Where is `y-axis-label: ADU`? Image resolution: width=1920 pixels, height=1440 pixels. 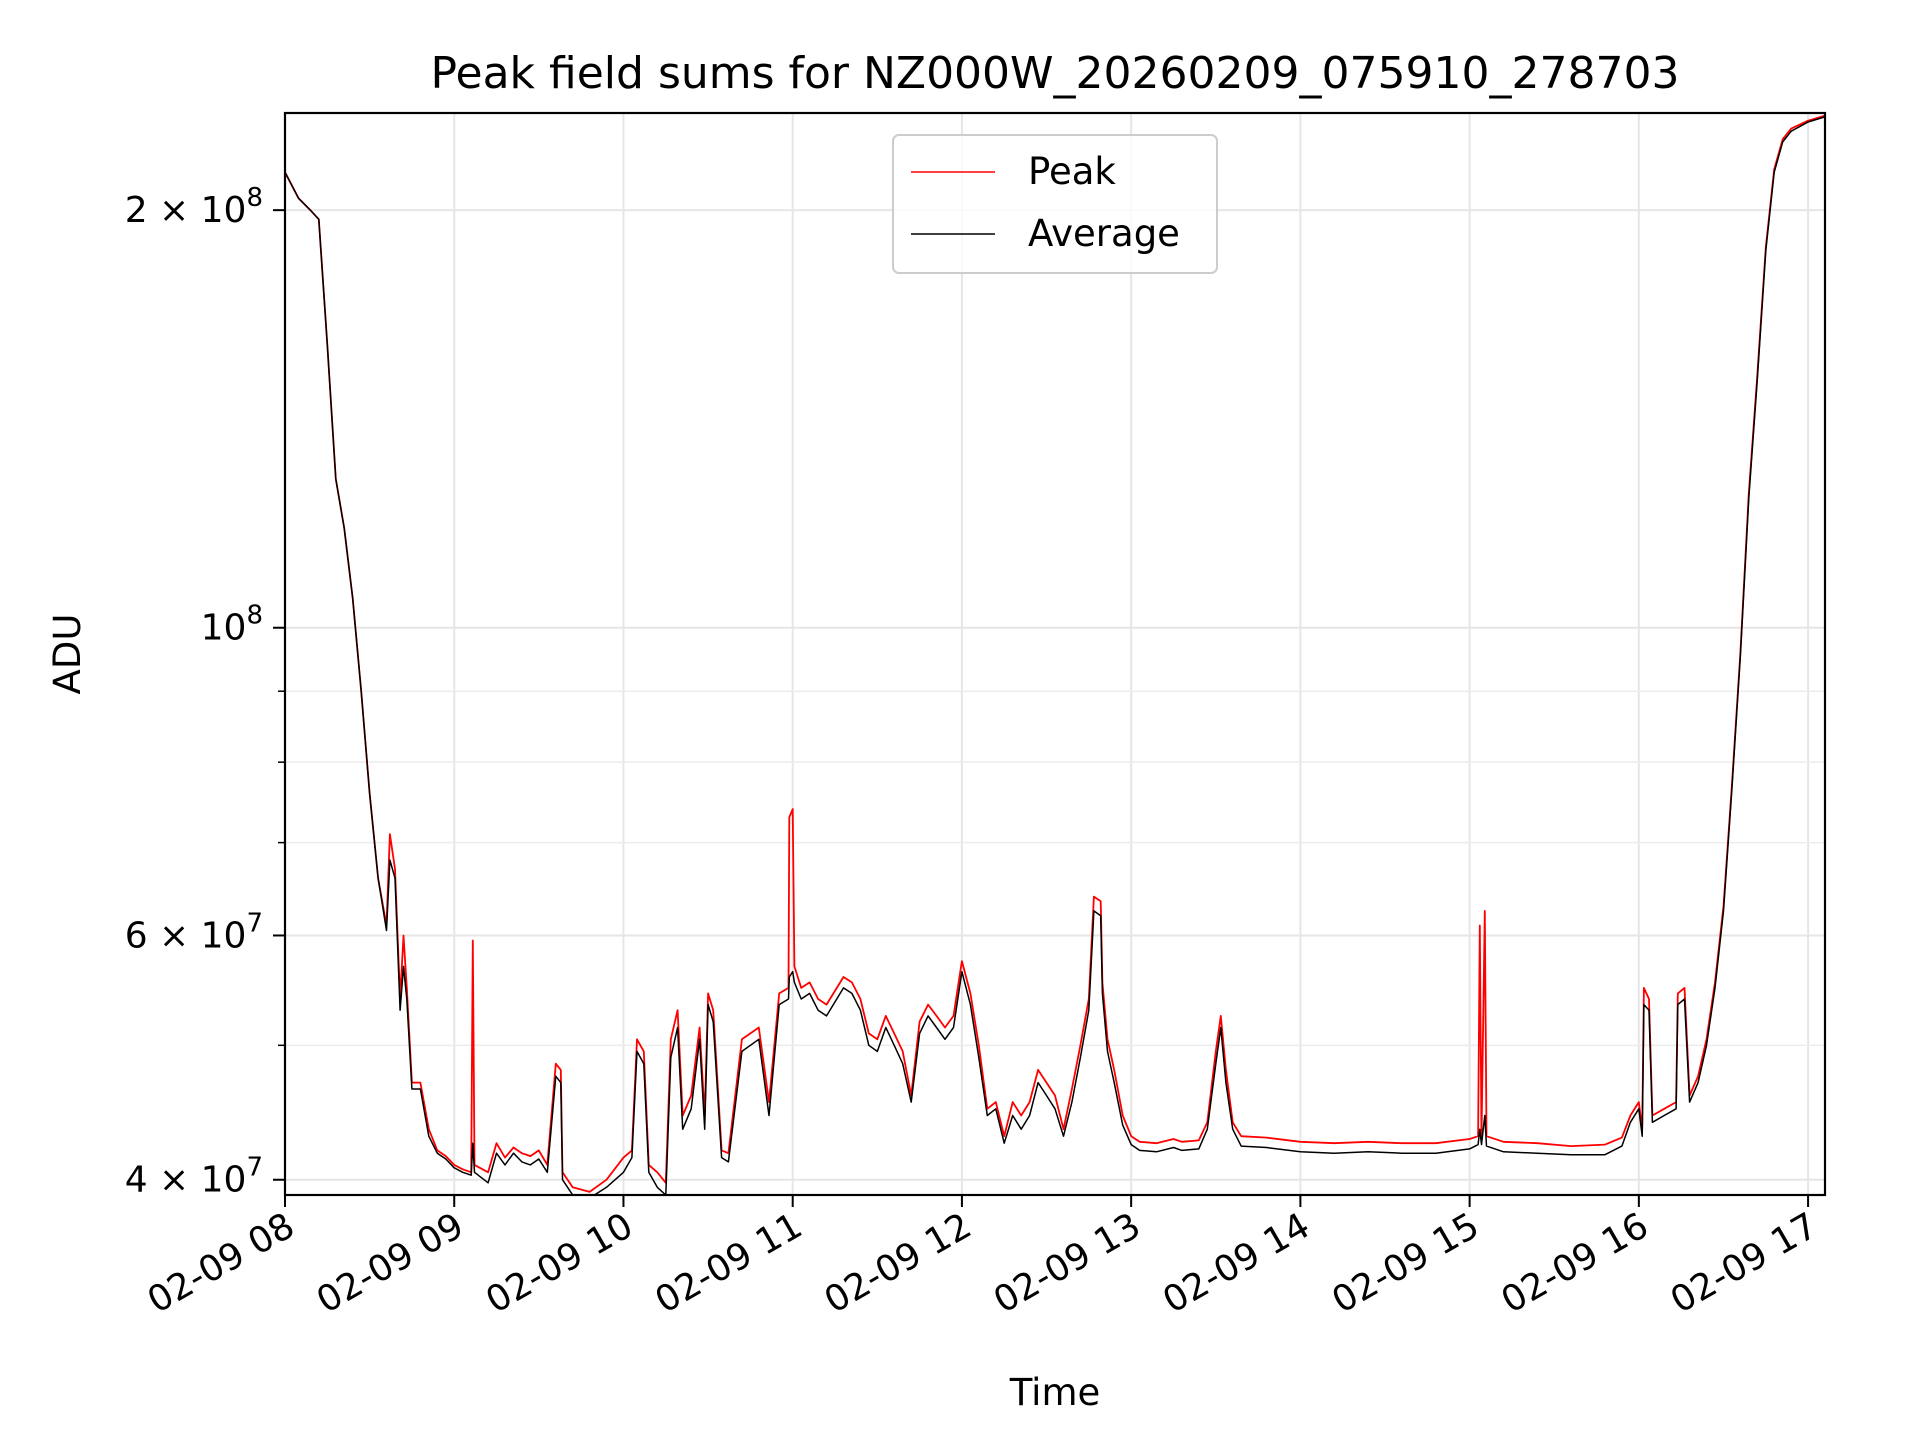
y-axis-label: ADU is located at coordinates (67, 654).